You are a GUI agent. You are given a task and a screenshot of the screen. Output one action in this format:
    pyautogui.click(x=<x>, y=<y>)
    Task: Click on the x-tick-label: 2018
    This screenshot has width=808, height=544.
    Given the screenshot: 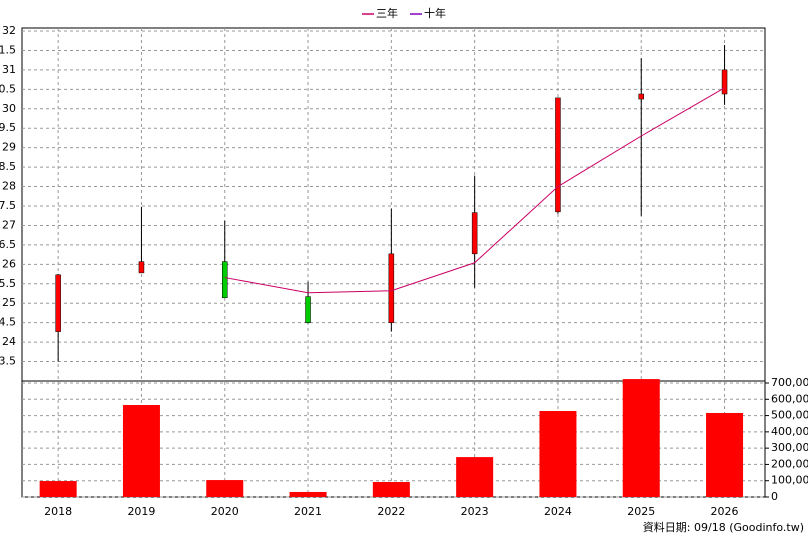 What is the action you would take?
    pyautogui.click(x=58, y=511)
    